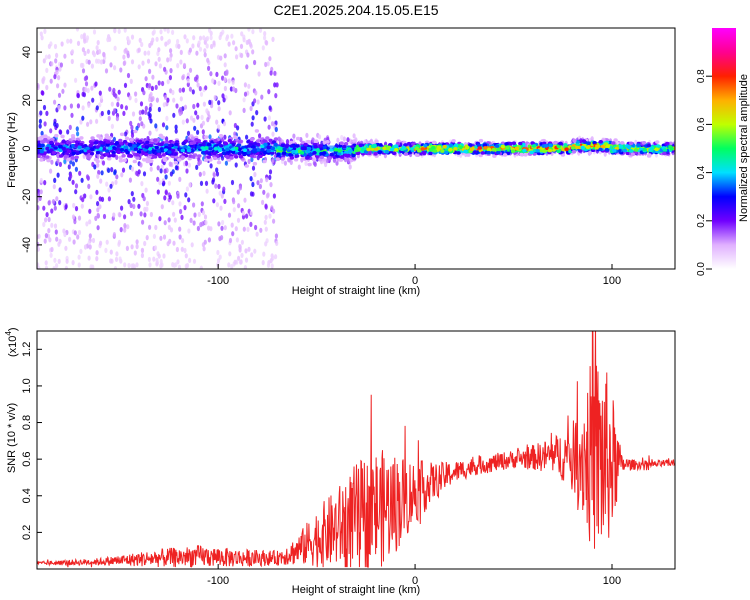 Image resolution: width=750 pixels, height=600 pixels. I want to click on spectrogram-x-tick-label: 100, so click(612, 281).